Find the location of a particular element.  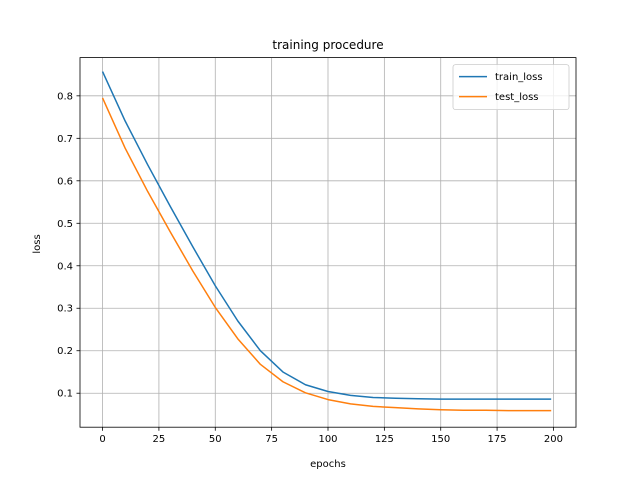

x-tick-label: 75 is located at coordinates (271, 439).